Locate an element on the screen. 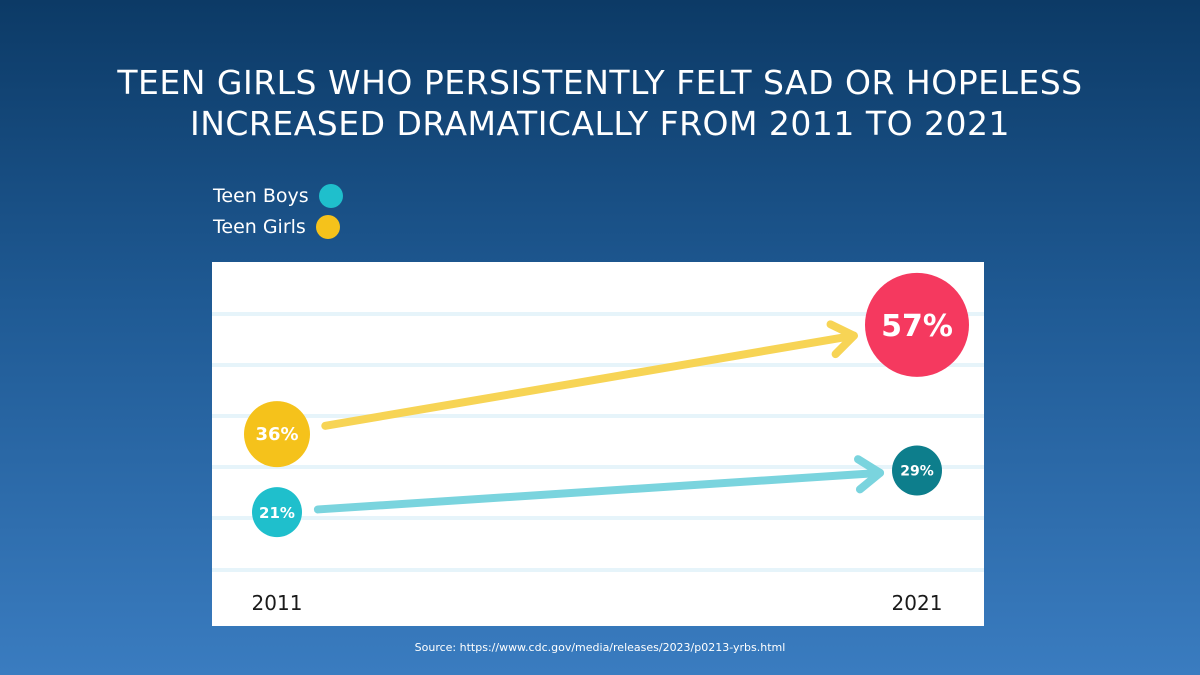  point-teen-boys-2011 is located at coordinates (277, 512).